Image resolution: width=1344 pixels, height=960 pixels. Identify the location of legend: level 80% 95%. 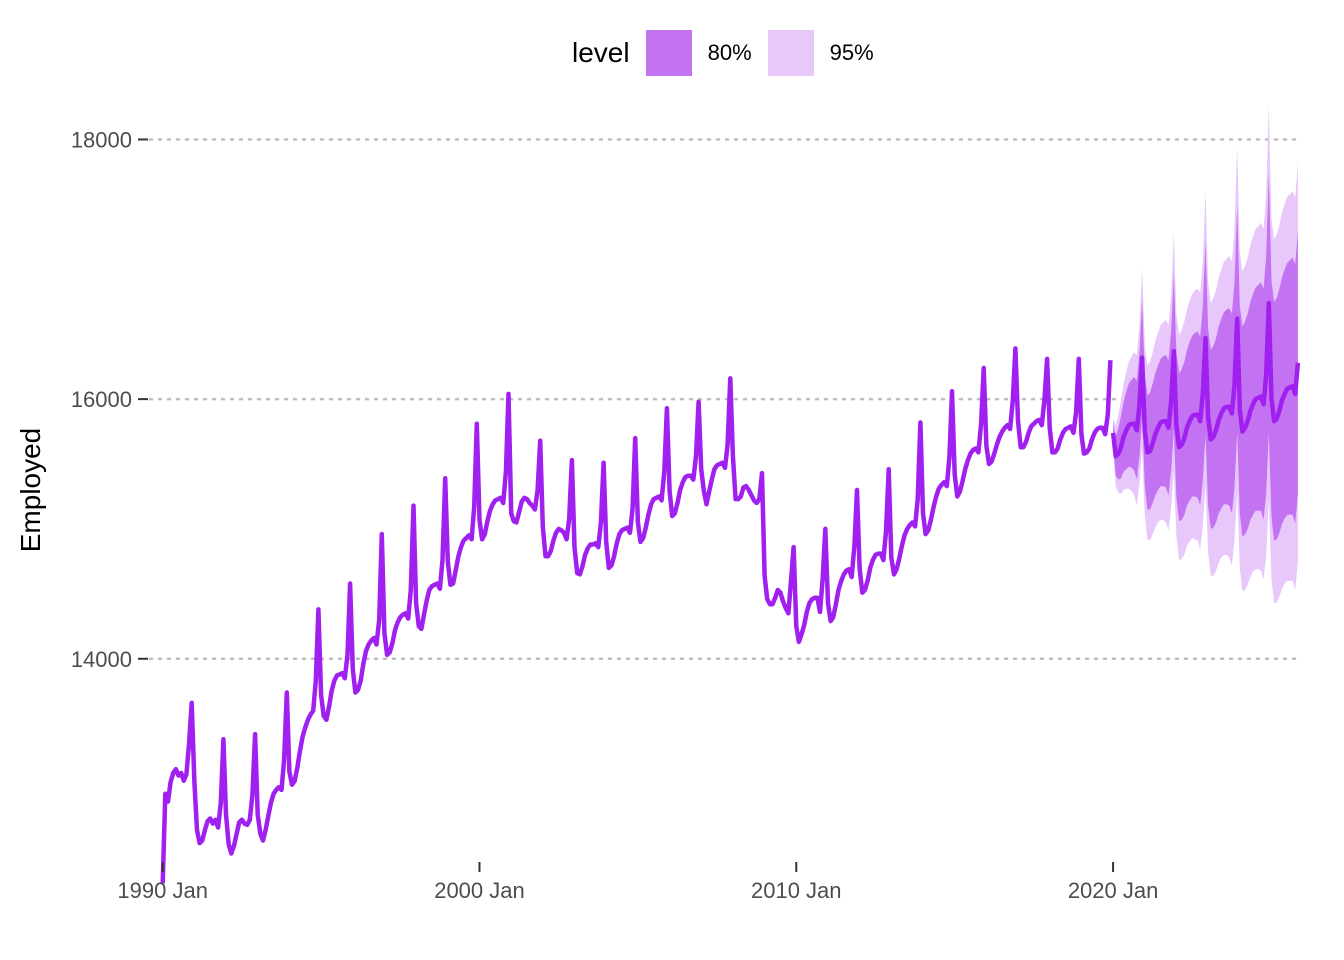
(731, 53).